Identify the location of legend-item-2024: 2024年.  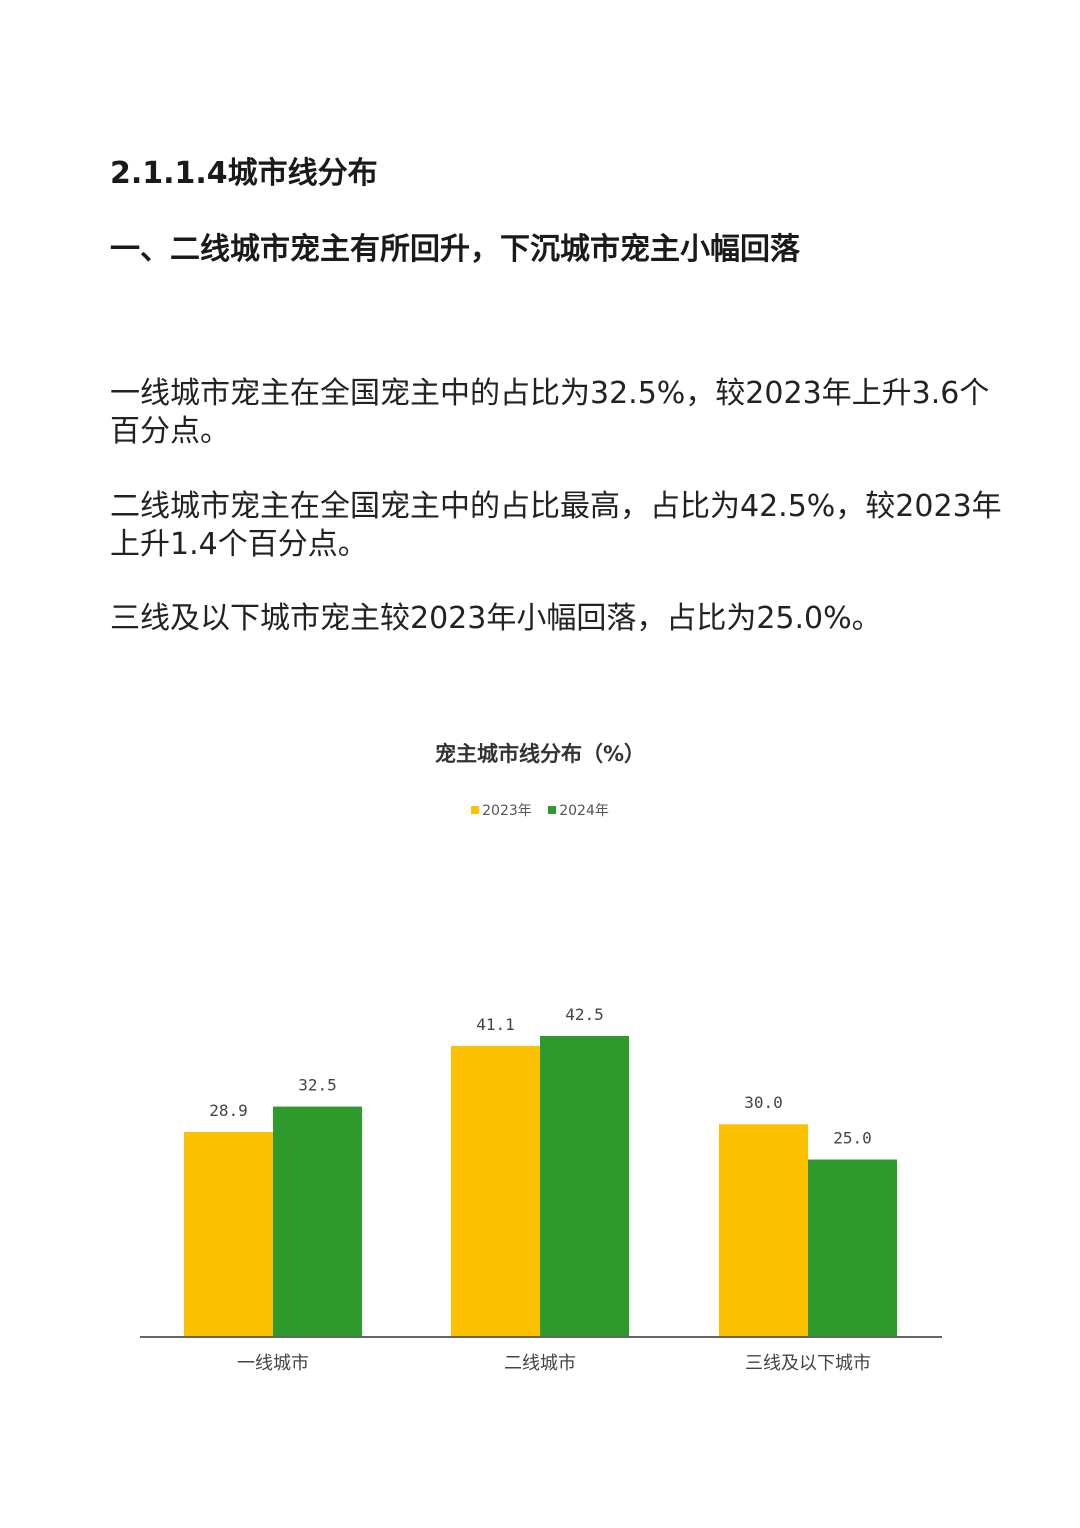
(578, 810).